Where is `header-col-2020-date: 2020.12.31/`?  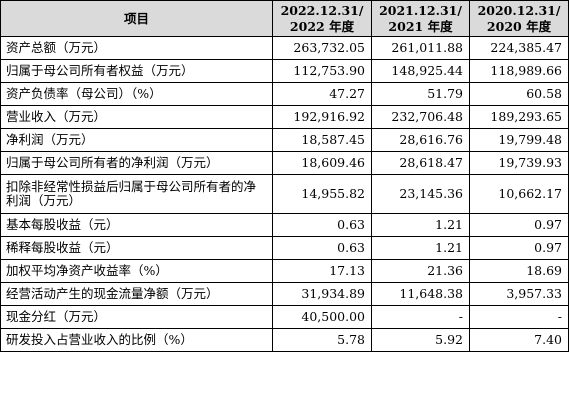
header-col-2020-date: 2020.12.31/ is located at coordinates (519, 10).